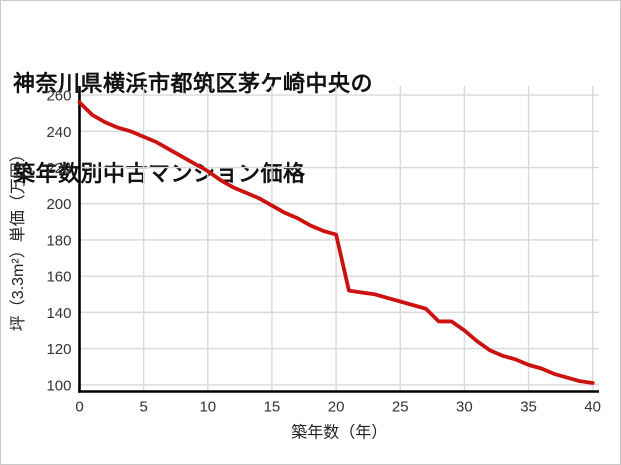 This screenshot has width=621, height=465. What do you see at coordinates (464, 407) in the screenshot?
I see `x-tick-label: 30` at bounding box center [464, 407].